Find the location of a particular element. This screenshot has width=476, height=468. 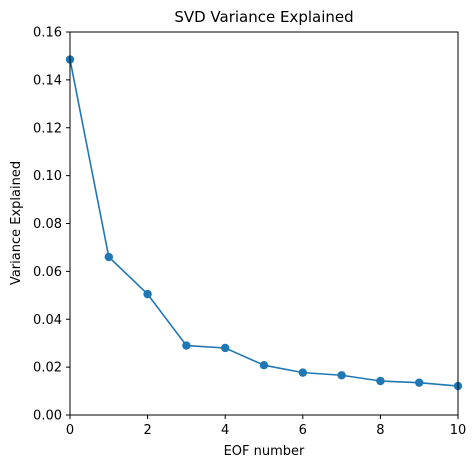

x-axis-title: EOF number is located at coordinates (264, 451).